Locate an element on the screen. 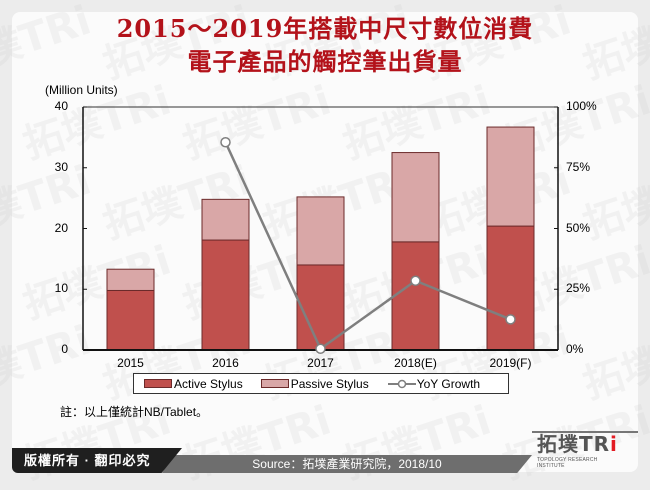 The image size is (650, 490). logo-wordmark: 拓墣TRi is located at coordinates (581, 442).